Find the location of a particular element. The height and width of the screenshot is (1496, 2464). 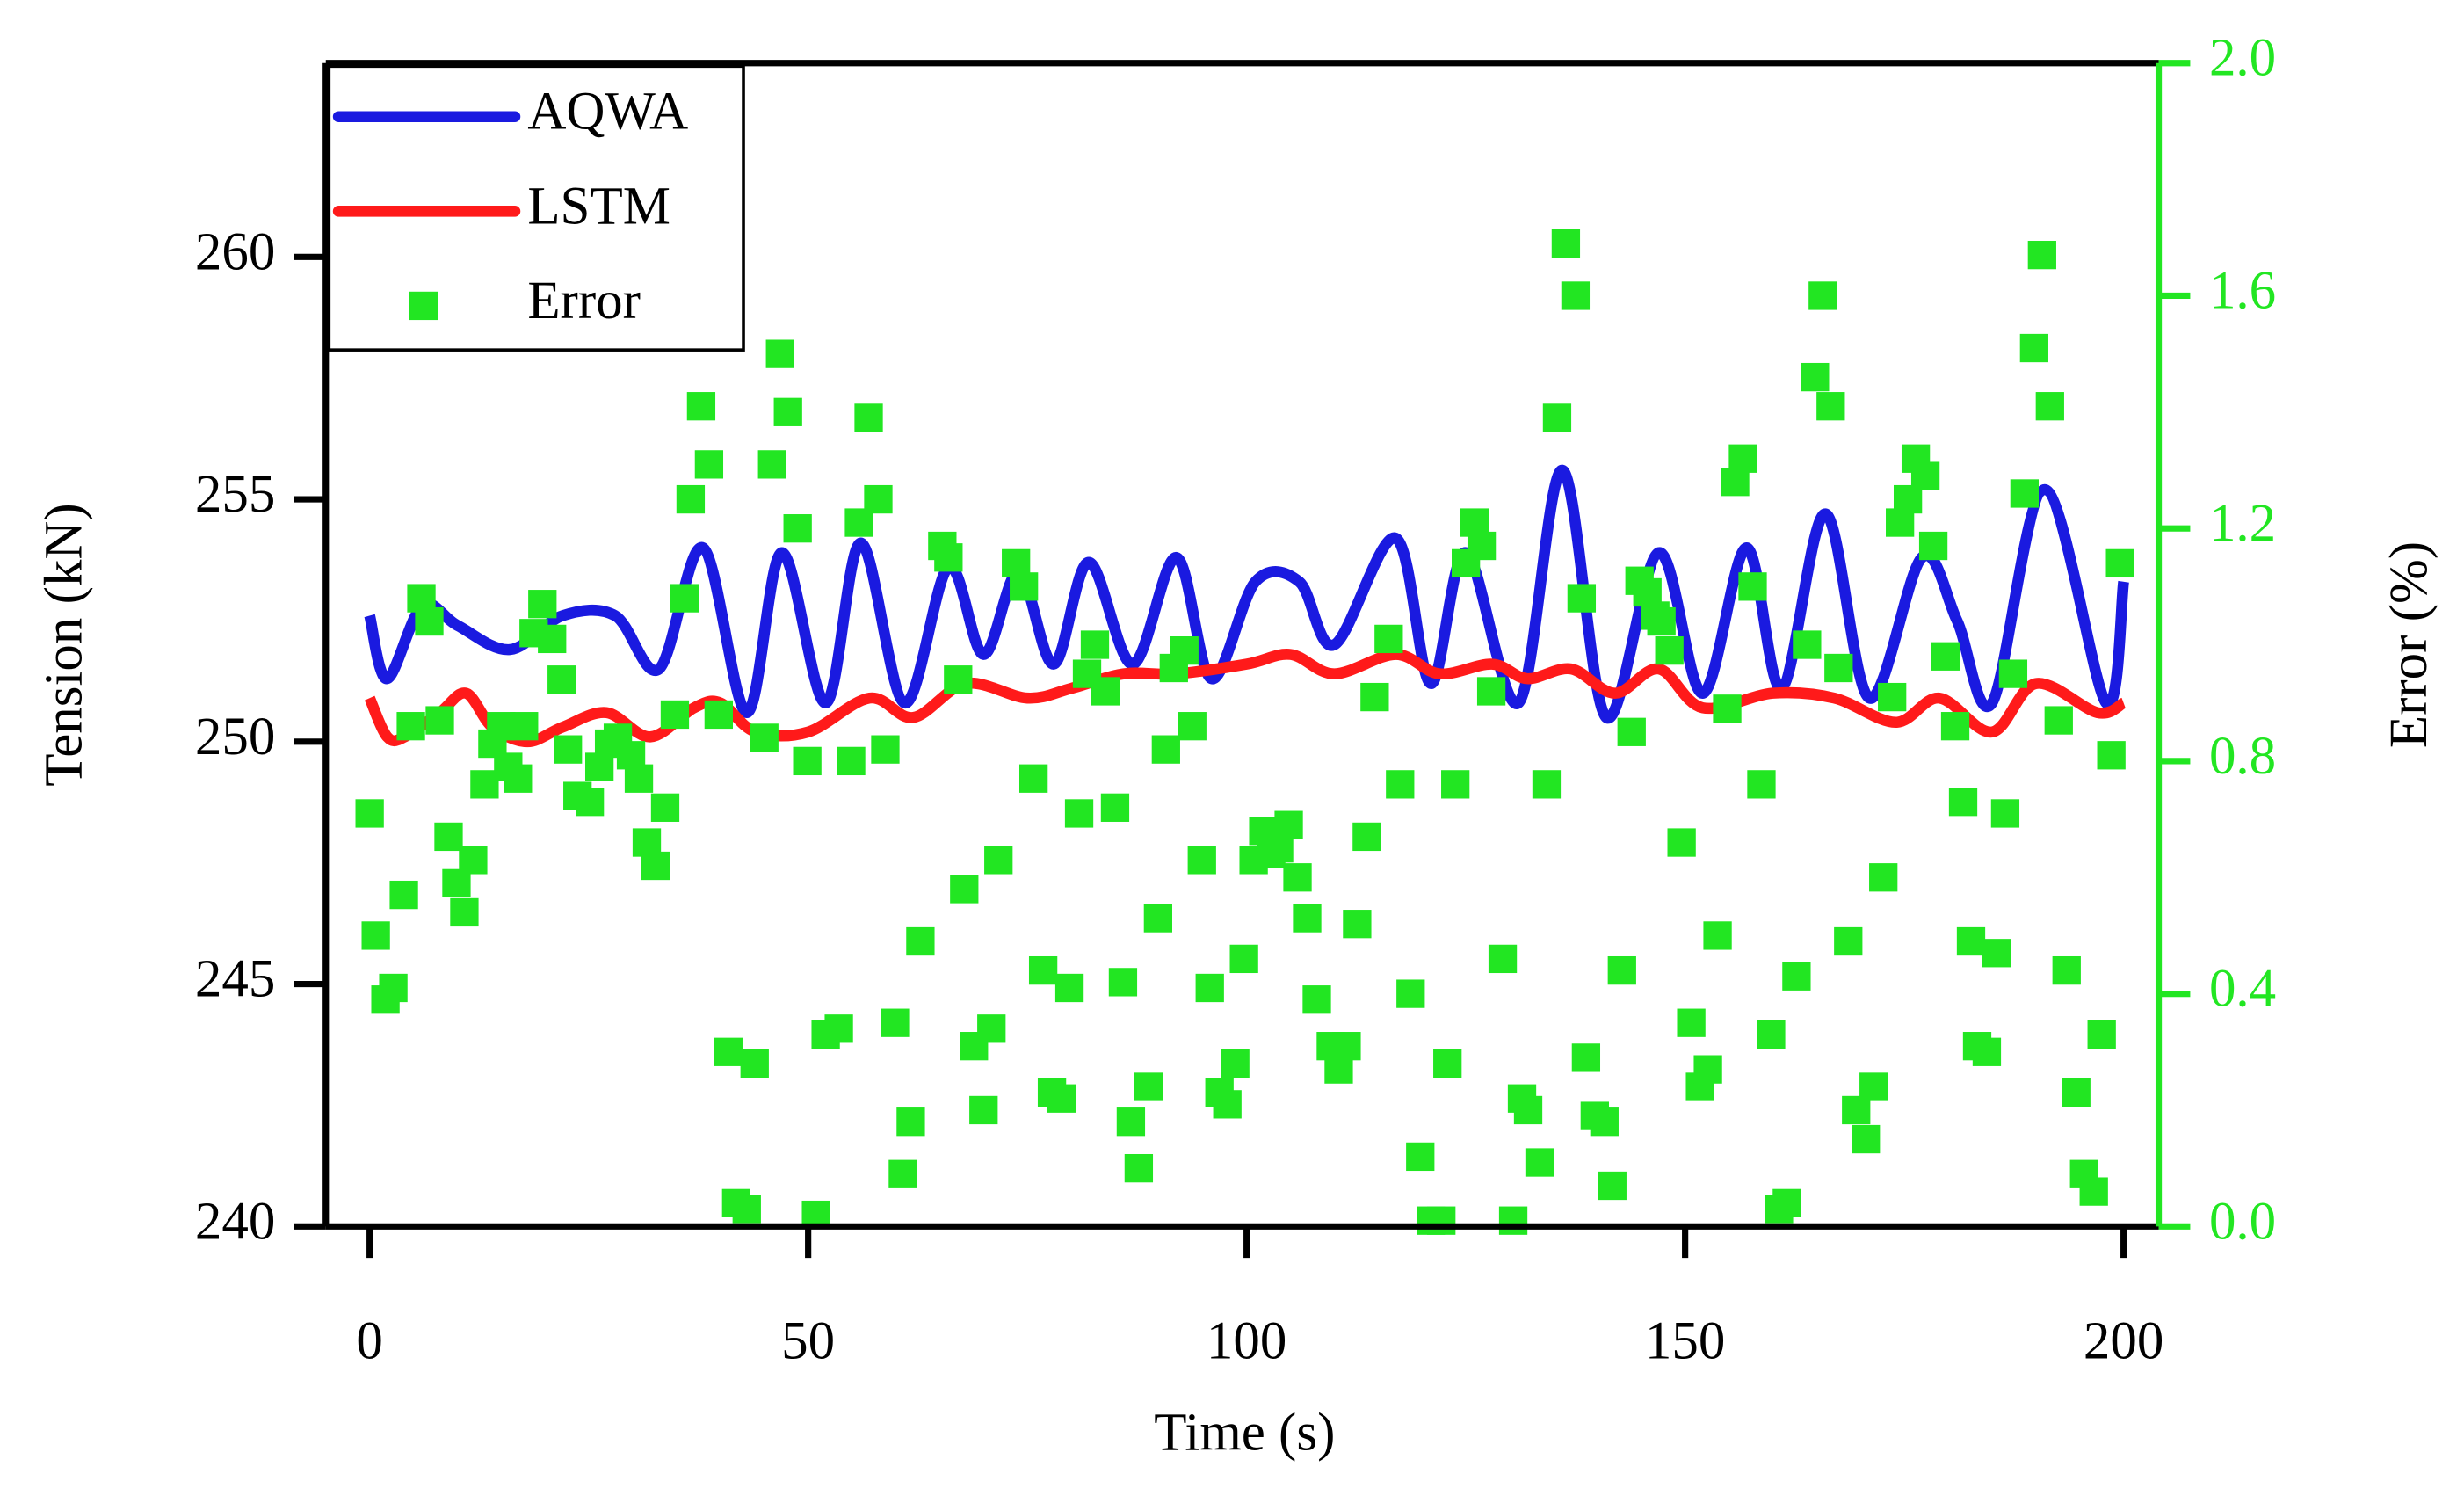

x-tick-label: 0 is located at coordinates (369, 1341).